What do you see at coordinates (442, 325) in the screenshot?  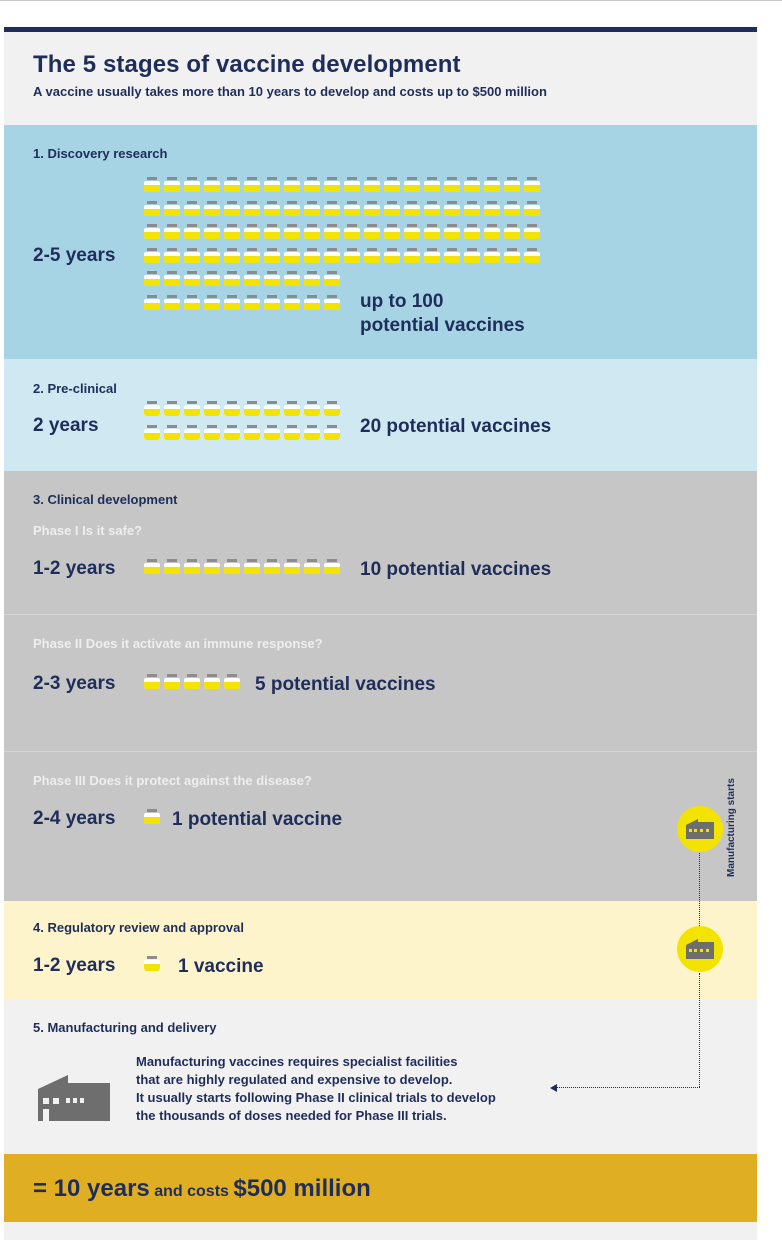 I see `count-line-2: potential vaccines` at bounding box center [442, 325].